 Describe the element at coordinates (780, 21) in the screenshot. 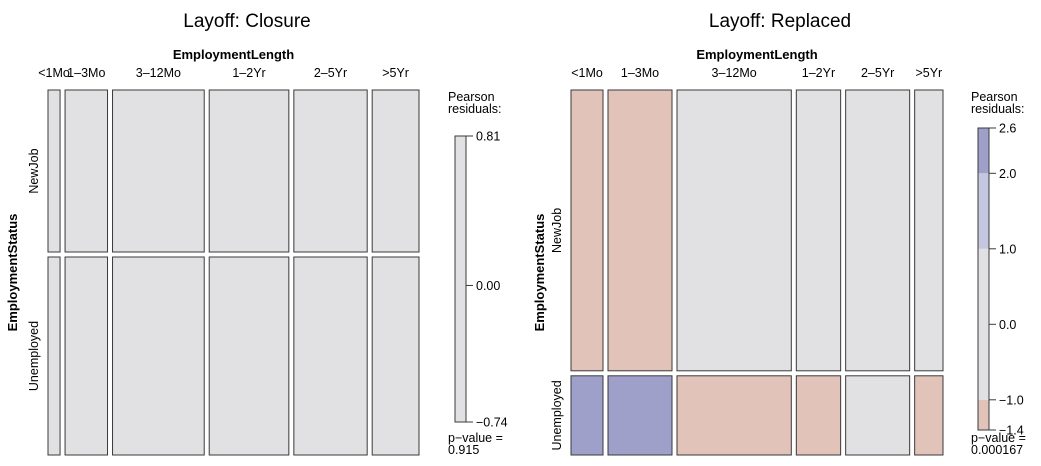

I see `chart-title: Layoff: Replaced` at that location.